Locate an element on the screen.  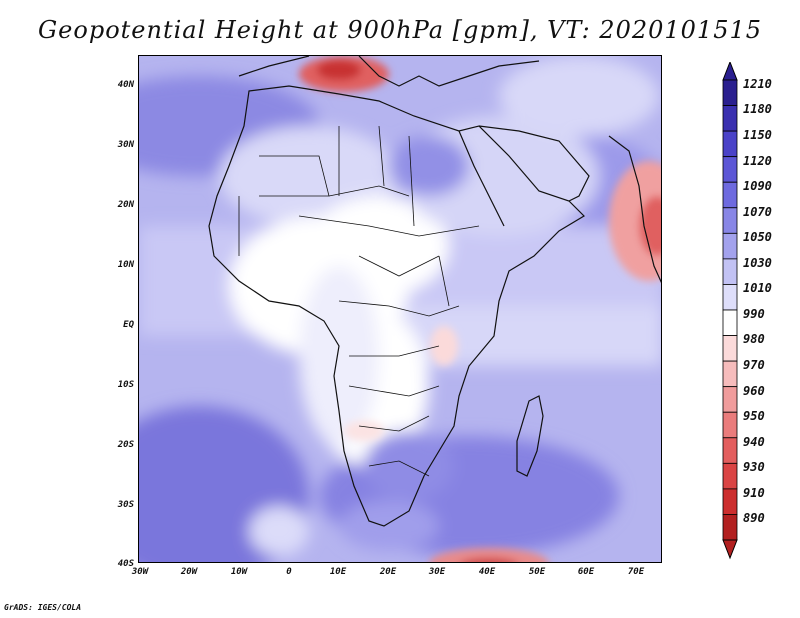
lat-label-10n: 10N is located at coordinates (125, 265).